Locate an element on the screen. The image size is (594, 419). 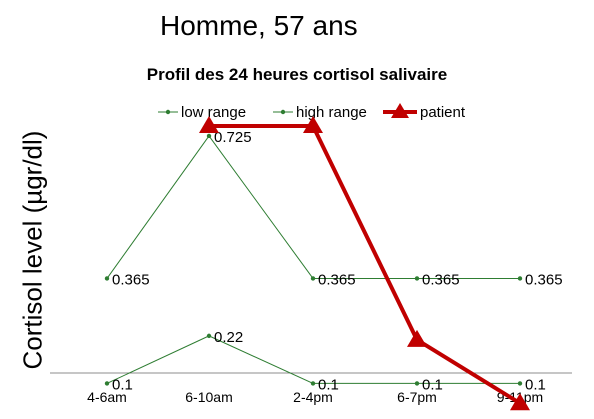
chart-title: Profil des 24 heures cortisol salivaire is located at coordinates (297, 74).